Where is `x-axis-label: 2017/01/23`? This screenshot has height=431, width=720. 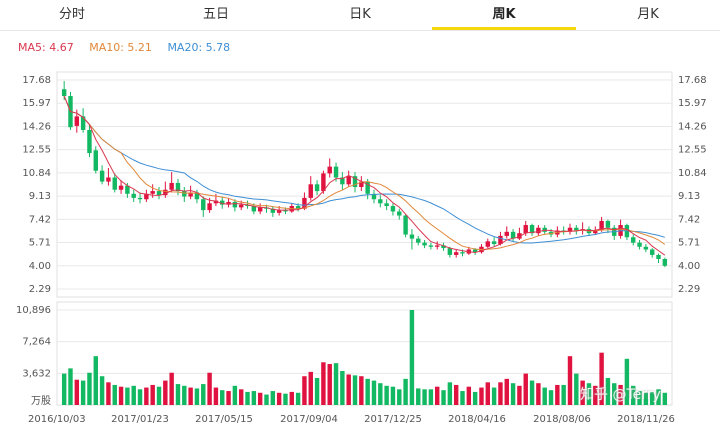 x-axis-label: 2017/01/23 is located at coordinates (140, 419).